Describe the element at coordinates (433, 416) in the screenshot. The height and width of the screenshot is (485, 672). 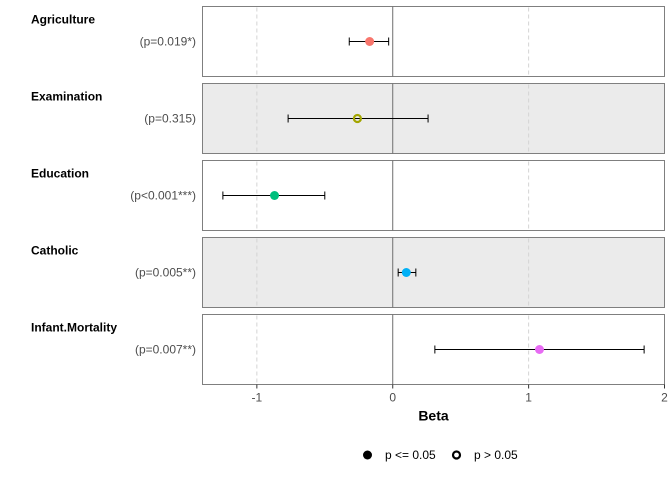
I see `x-axis-title: Beta` at that location.